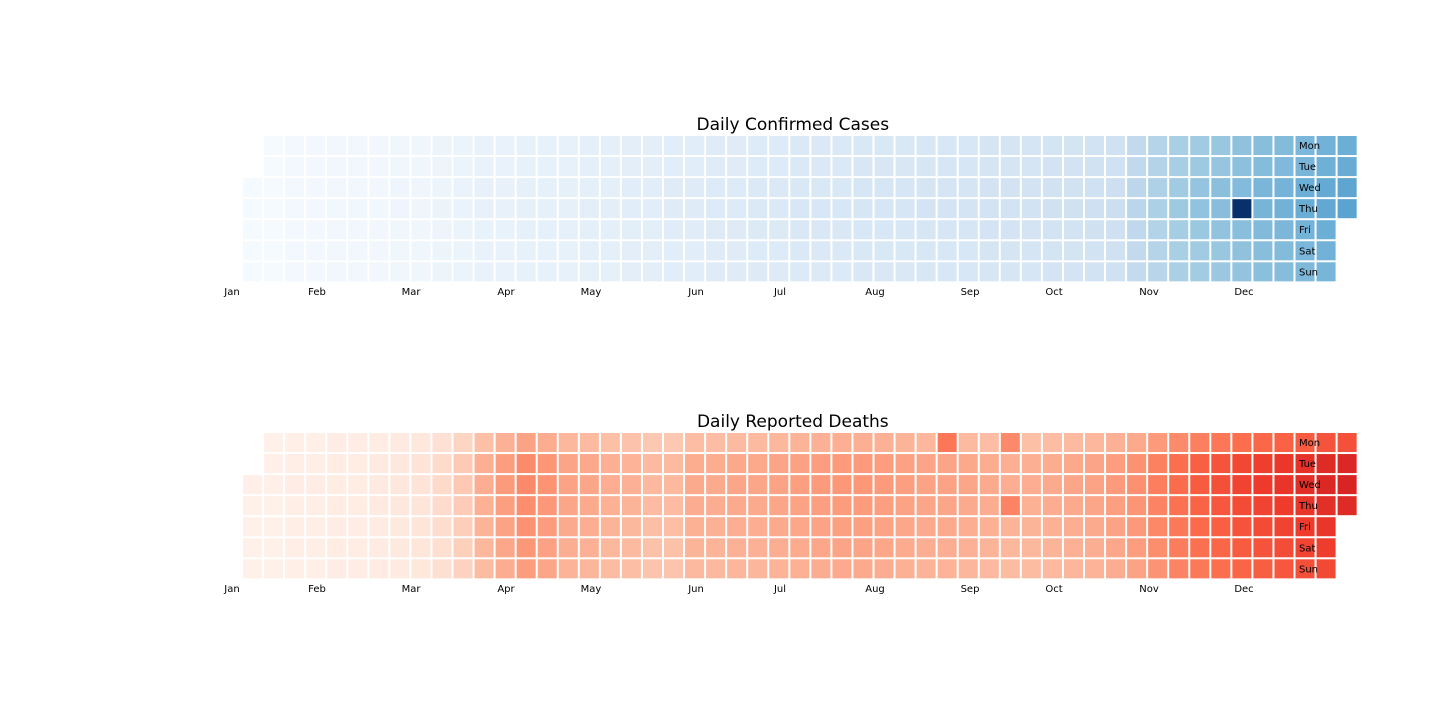 This screenshot has height=720, width=1440. I want to click on cases-weekday-tick-label: Fri, so click(1305, 230).